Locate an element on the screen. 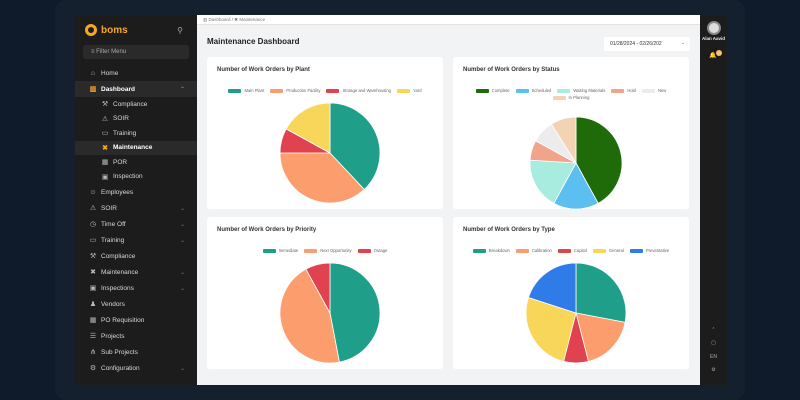  pie-slice-preventative is located at coordinates (552, 288).